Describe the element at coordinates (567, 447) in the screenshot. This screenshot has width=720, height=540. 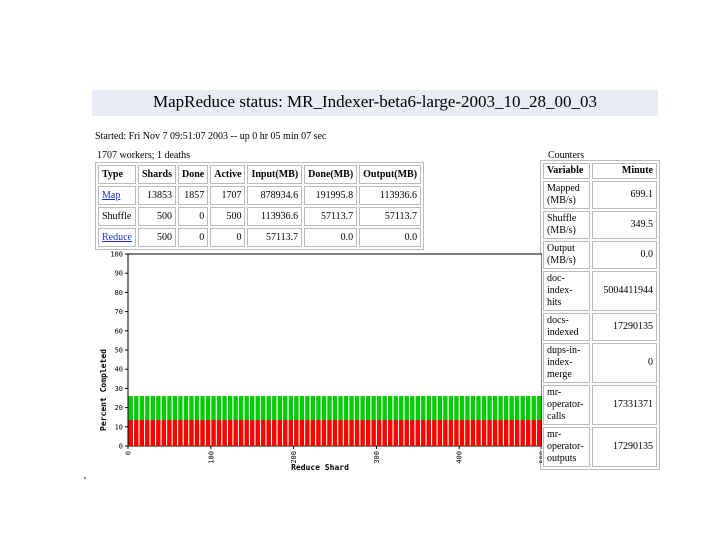
I see `counter-name: mr-operator-outputs` at that location.